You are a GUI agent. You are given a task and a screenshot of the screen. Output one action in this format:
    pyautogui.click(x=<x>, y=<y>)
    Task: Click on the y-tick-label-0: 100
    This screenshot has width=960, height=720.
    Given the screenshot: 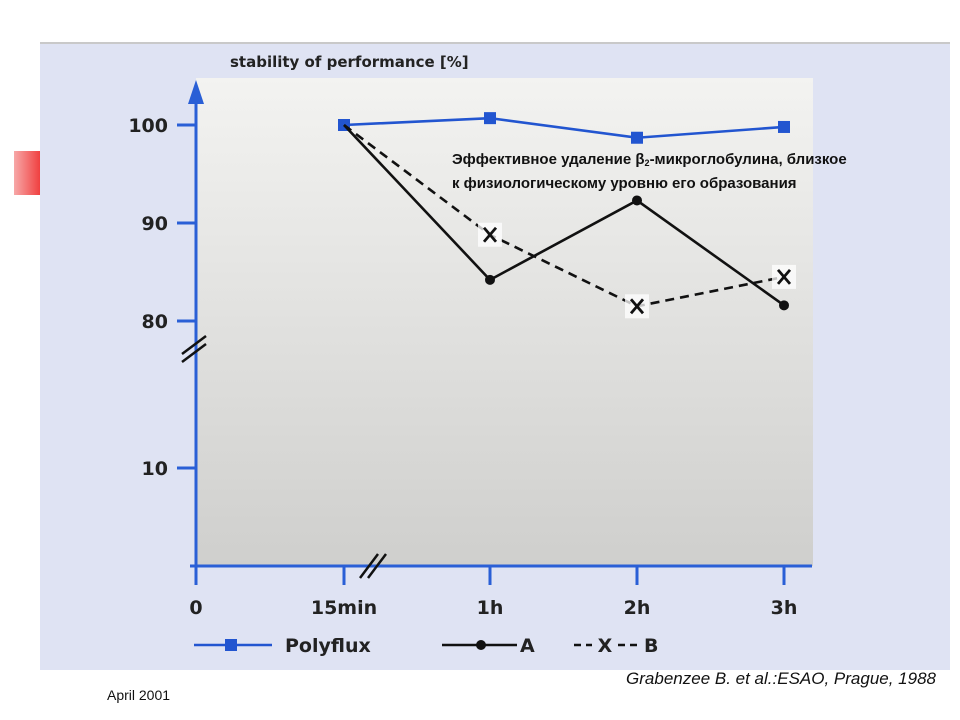 What is the action you would take?
    pyautogui.click(x=148, y=126)
    